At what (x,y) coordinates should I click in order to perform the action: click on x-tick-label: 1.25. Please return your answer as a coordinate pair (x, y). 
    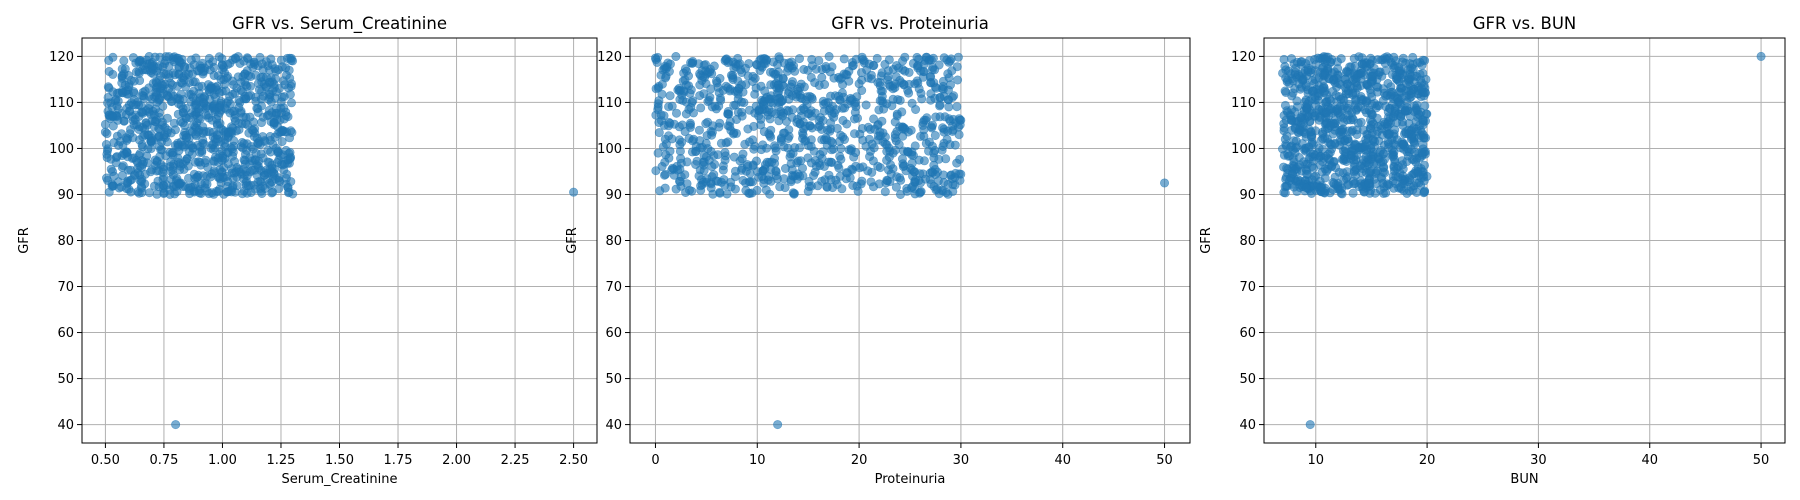
    Looking at the image, I should click on (281, 460).